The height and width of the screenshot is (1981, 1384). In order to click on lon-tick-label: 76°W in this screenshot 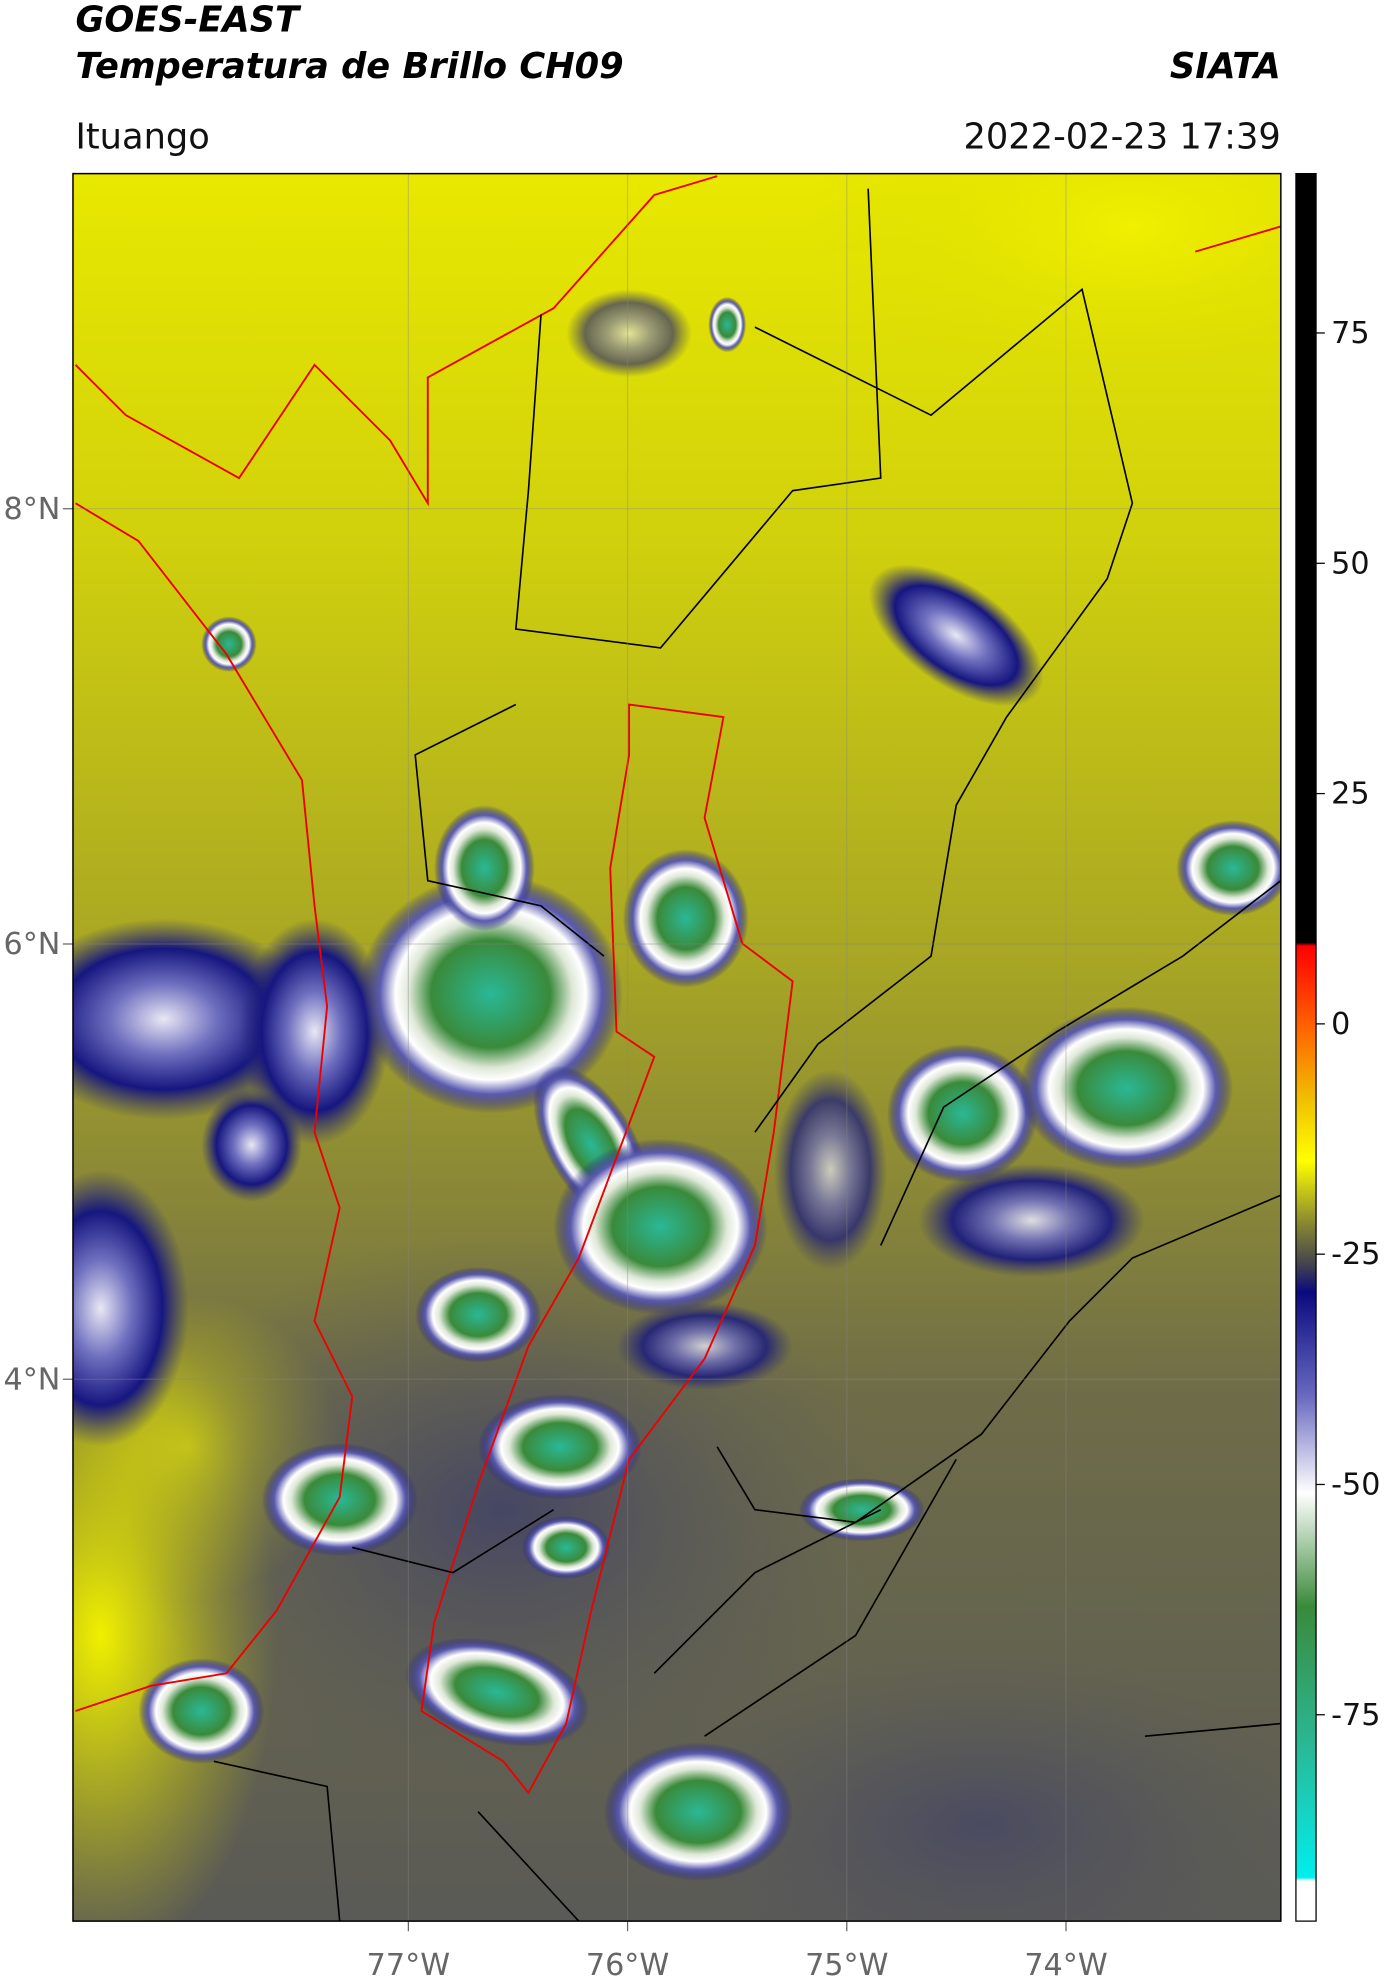, I will do `click(627, 1964)`.